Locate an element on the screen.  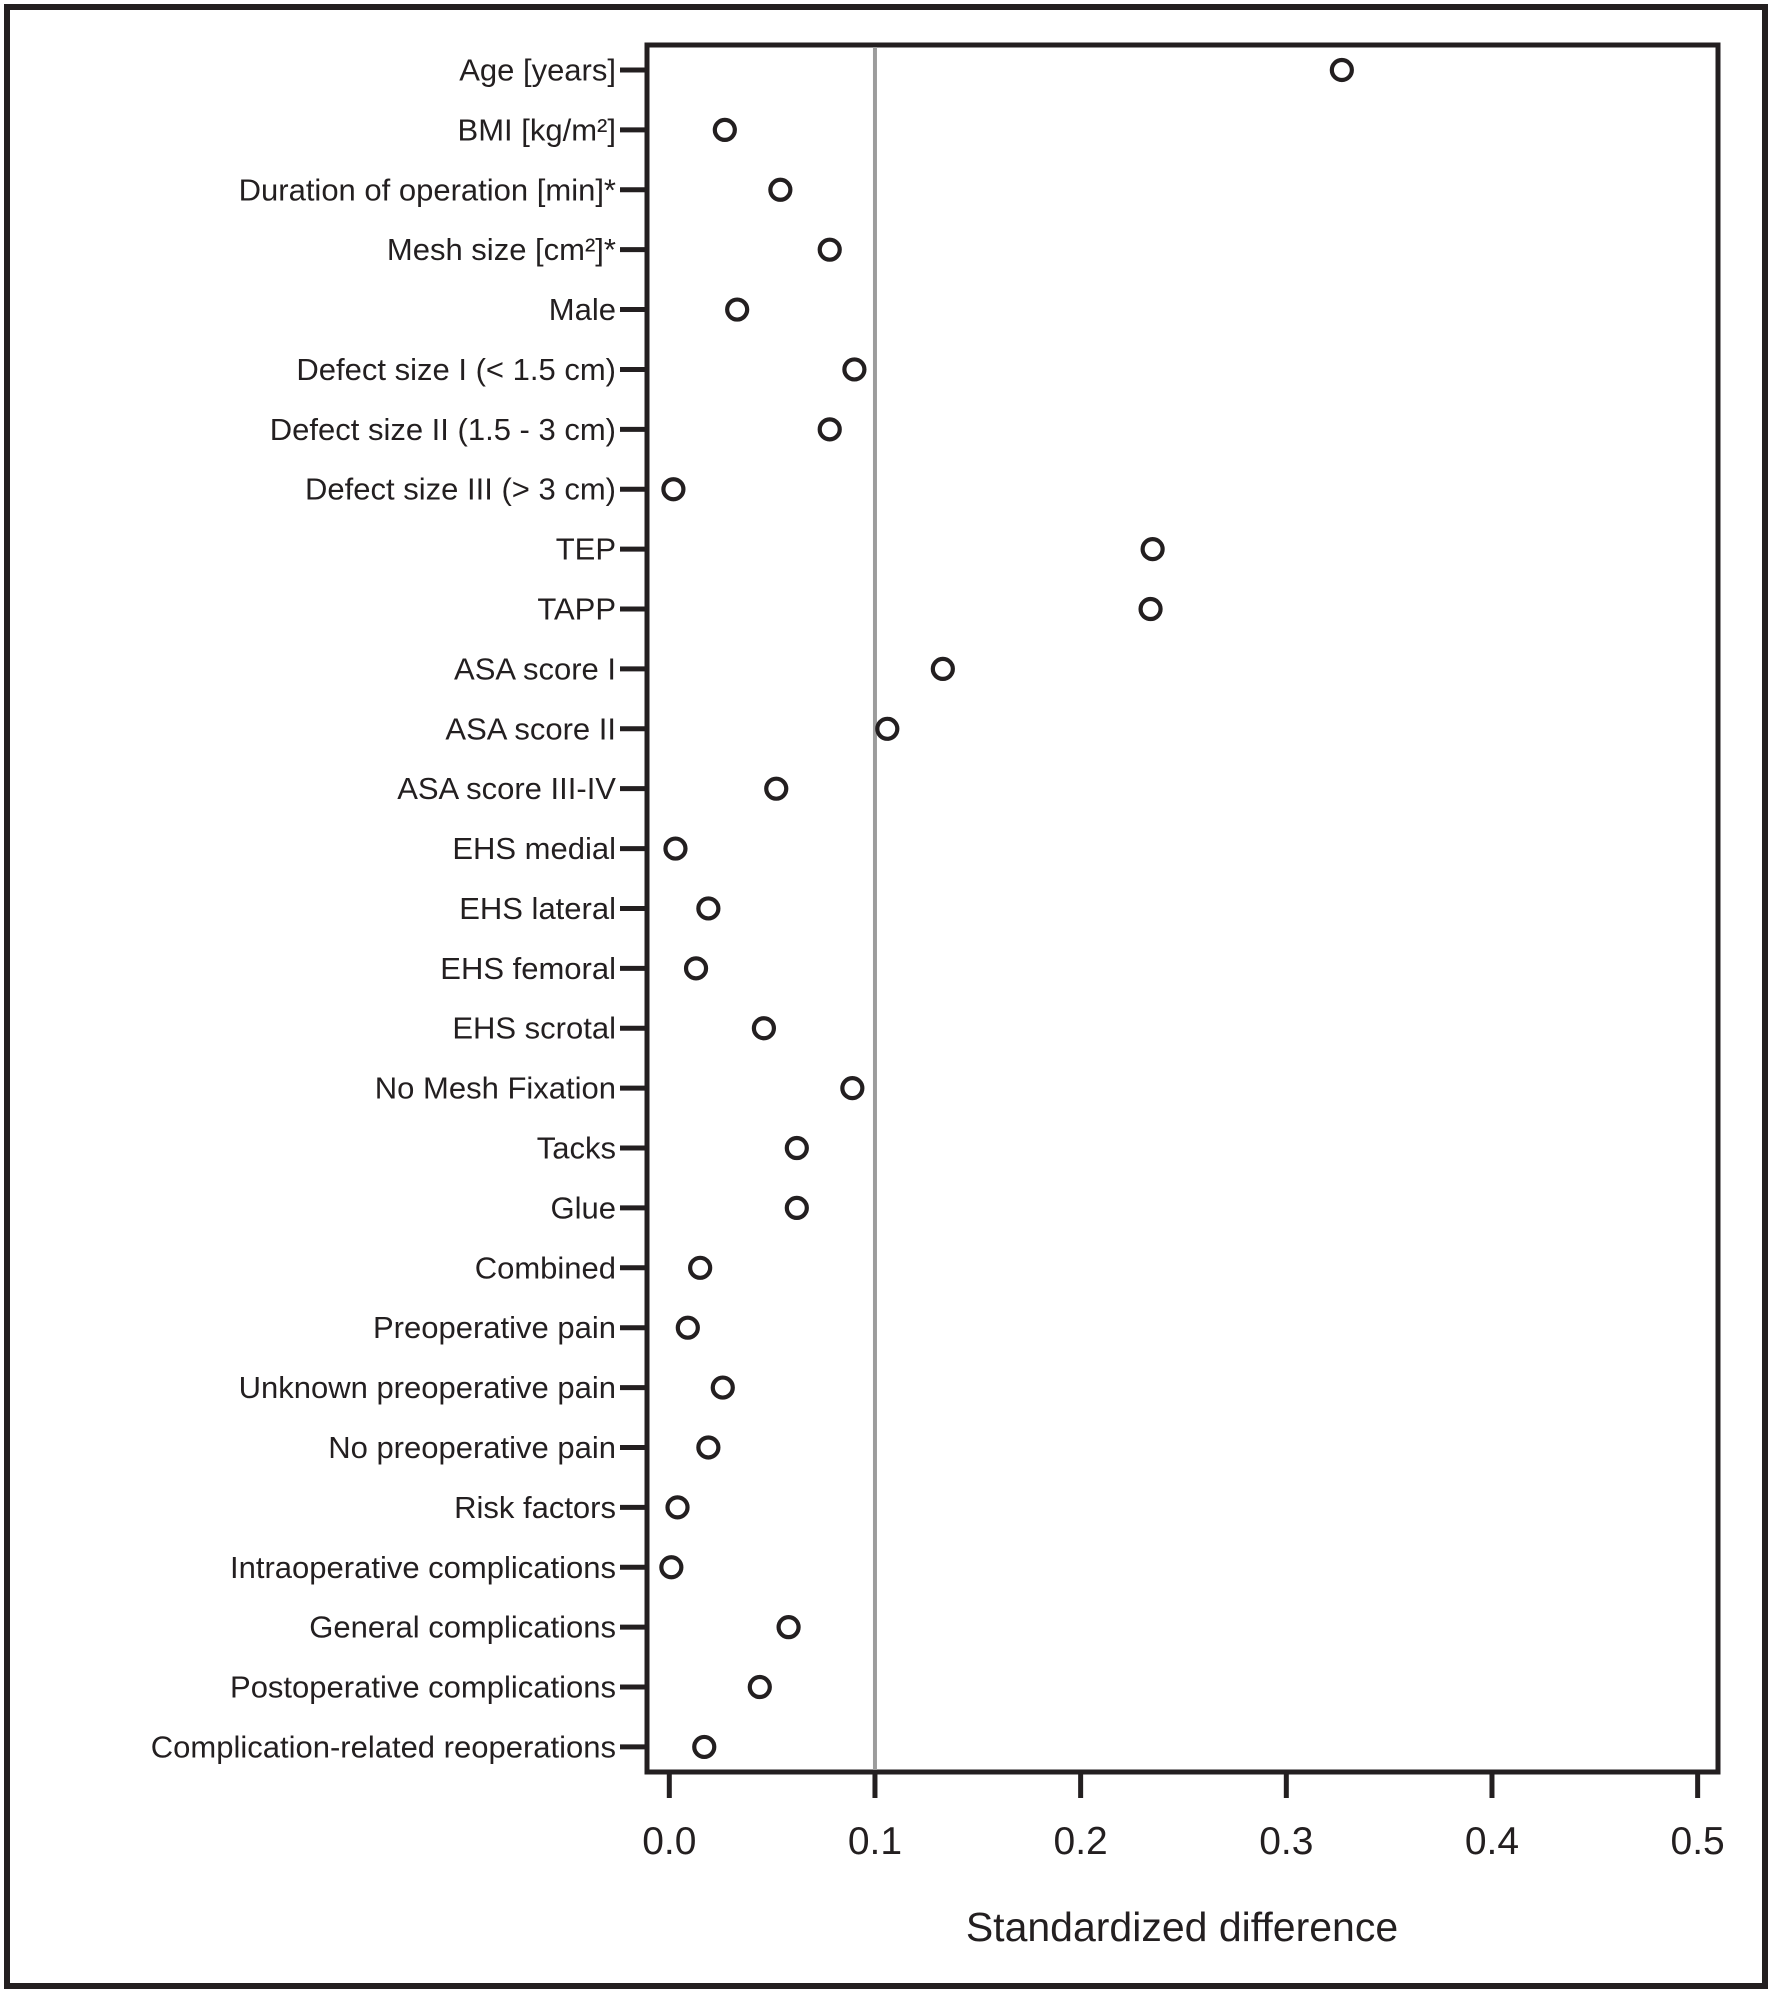
x-tick-label: 0.3 is located at coordinates (1286, 1841).